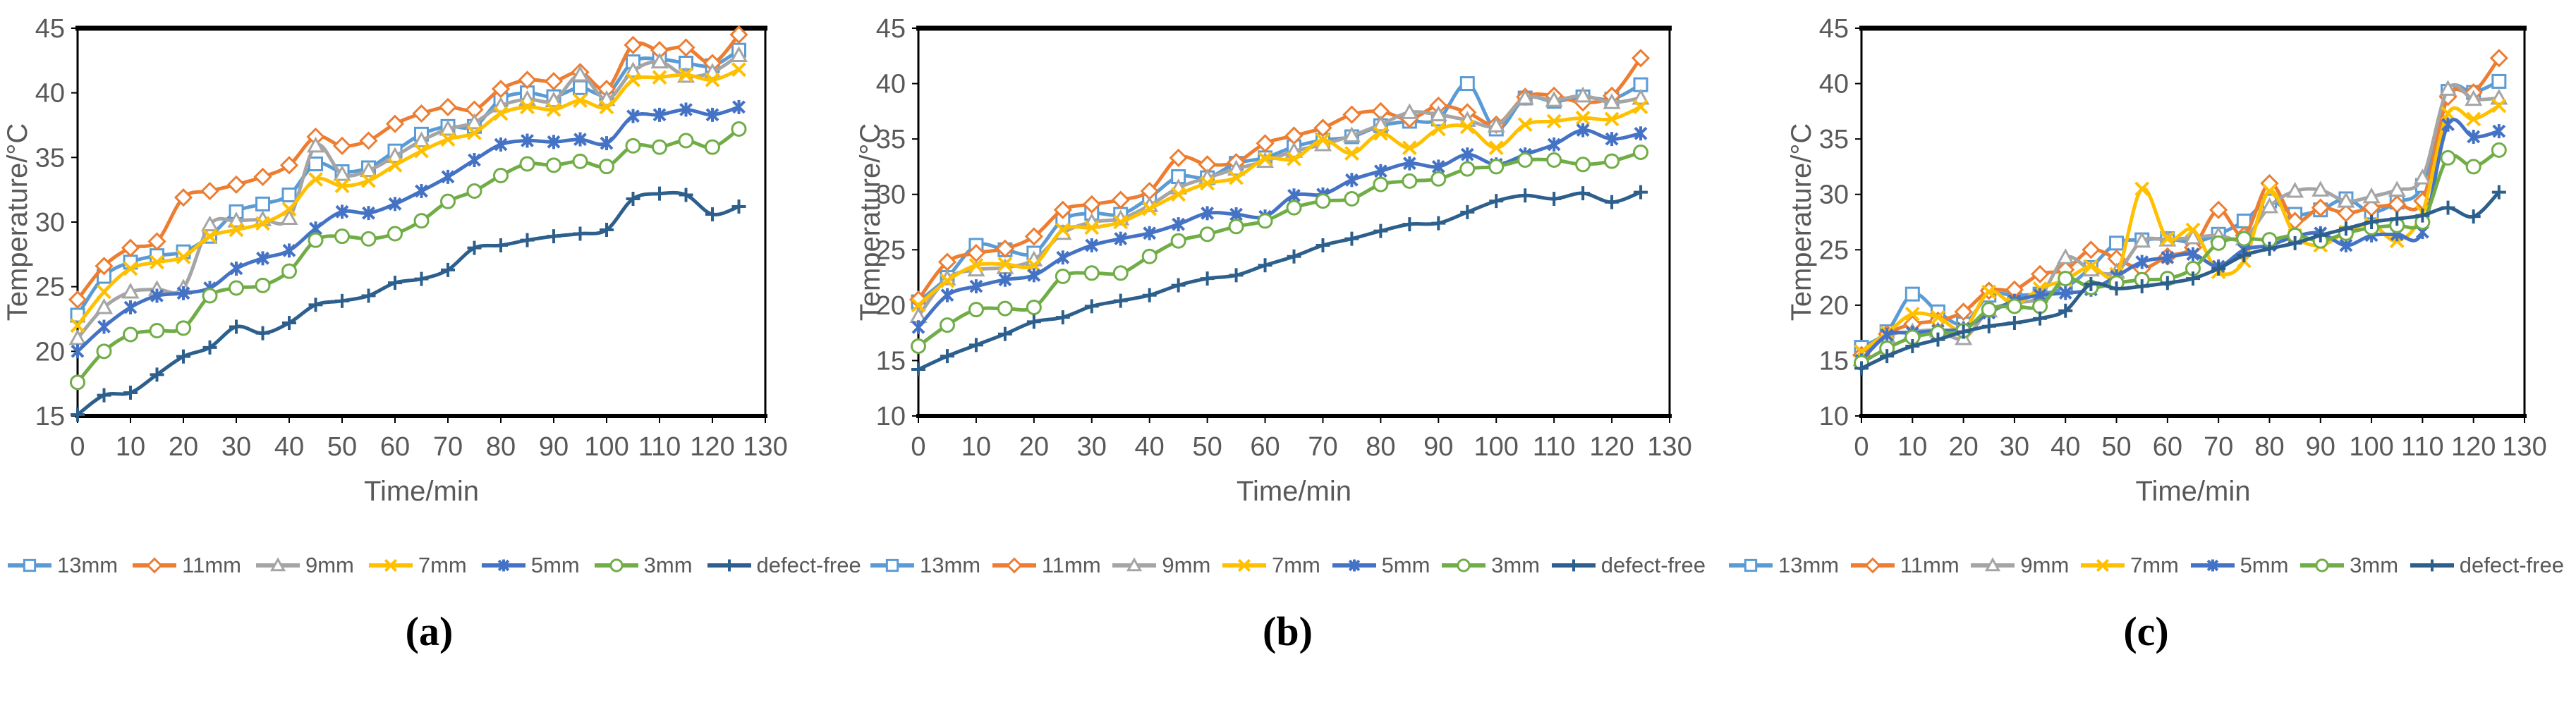 The width and height of the screenshot is (2576, 705). I want to click on caption-c: (c), so click(2146, 631).